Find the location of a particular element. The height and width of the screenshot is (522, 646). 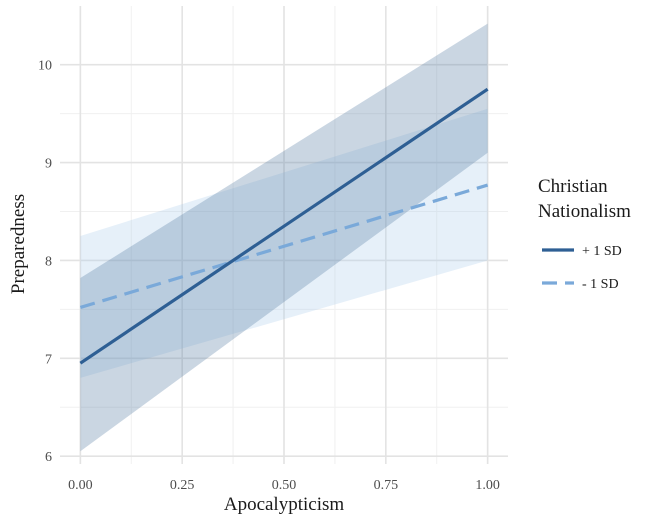

x-tick-label: 0.50 is located at coordinates (284, 485).